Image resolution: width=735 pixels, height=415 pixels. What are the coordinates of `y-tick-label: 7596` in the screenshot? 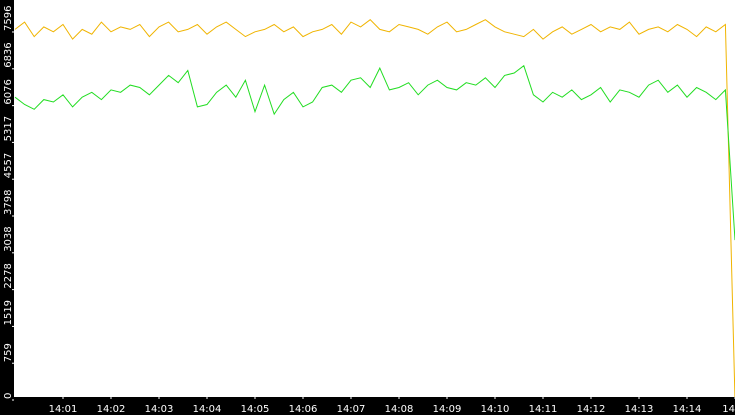 It's located at (8, 18).